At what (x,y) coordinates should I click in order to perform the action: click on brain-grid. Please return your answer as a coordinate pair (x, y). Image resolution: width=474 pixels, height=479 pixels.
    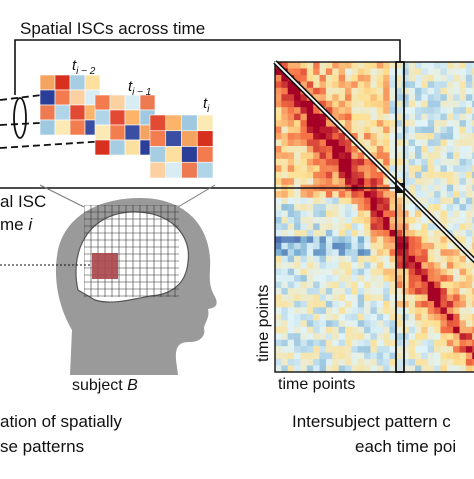
    Looking at the image, I should click on (131, 251).